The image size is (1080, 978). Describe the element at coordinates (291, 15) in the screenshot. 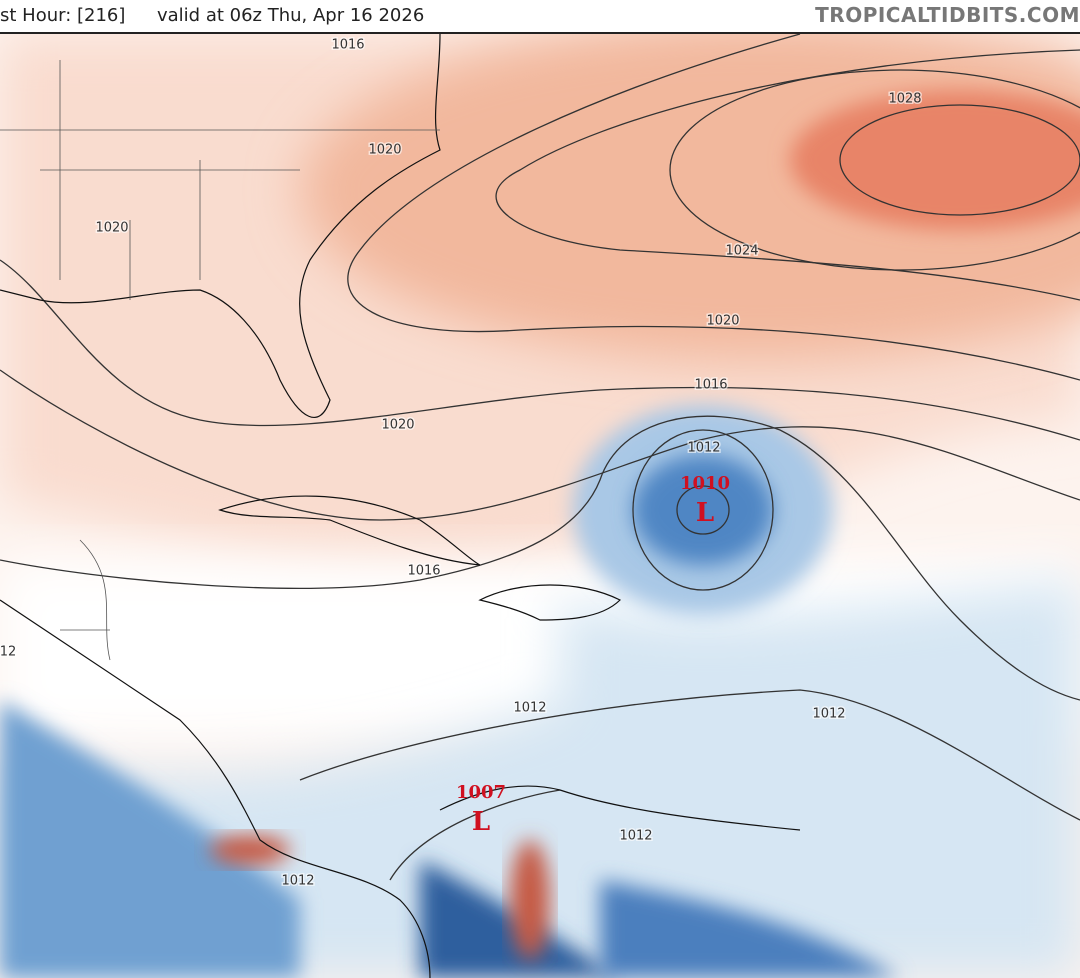

I see `valid-time: valid at 06z Thu, Apr 16 2026` at that location.